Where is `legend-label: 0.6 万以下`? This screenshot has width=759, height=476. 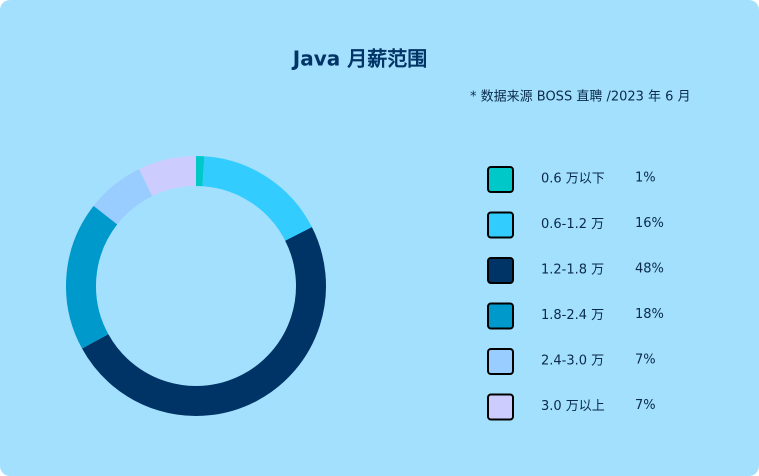
legend-label: 0.6 万以下 is located at coordinates (573, 179).